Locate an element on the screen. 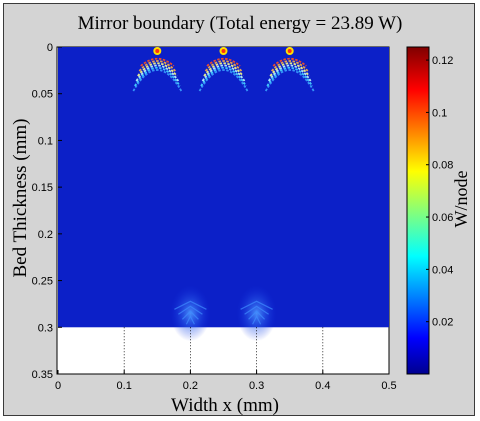  x-tick-label: 0.4 is located at coordinates (322, 386).